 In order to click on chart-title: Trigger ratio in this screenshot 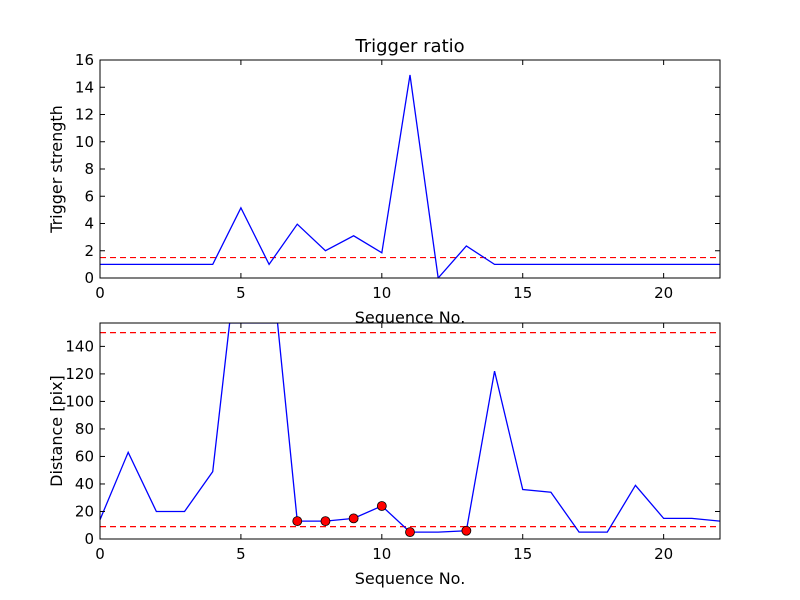, I will do `click(409, 46)`.